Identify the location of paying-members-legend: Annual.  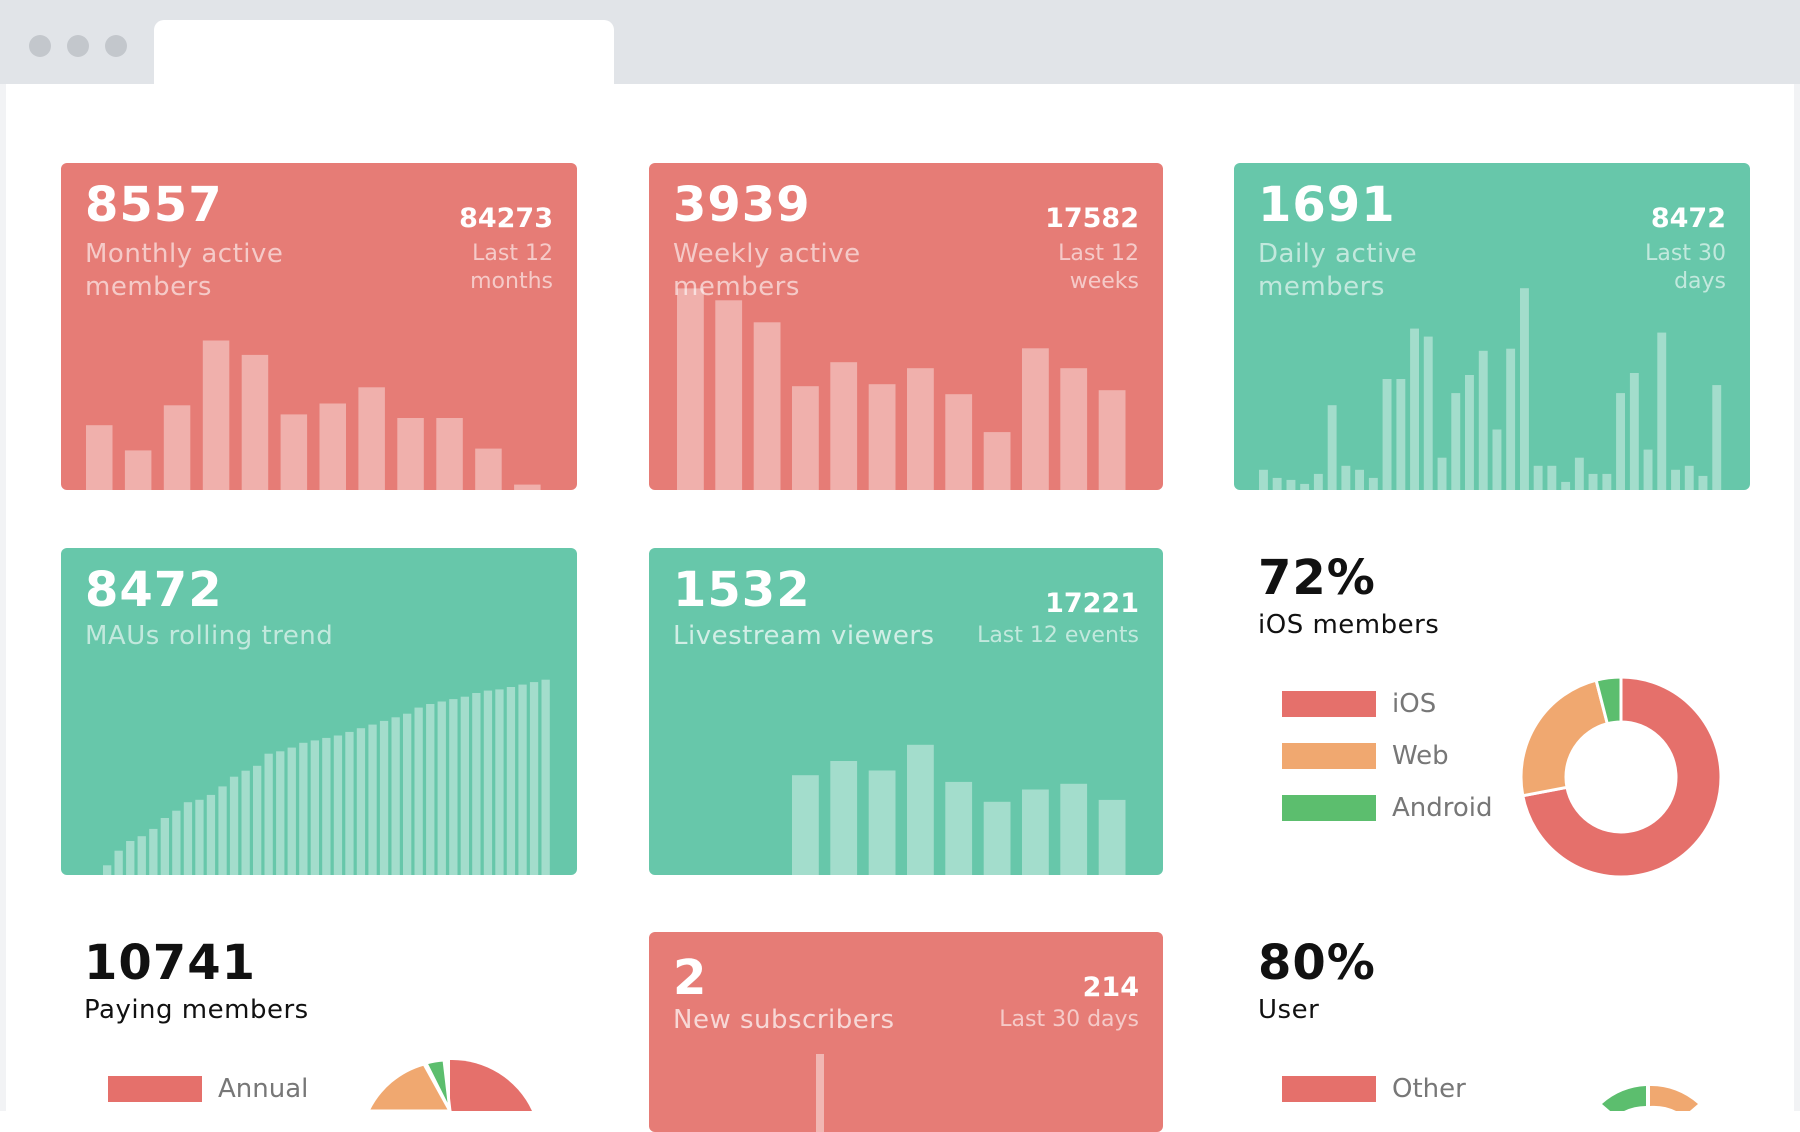
(208, 1089).